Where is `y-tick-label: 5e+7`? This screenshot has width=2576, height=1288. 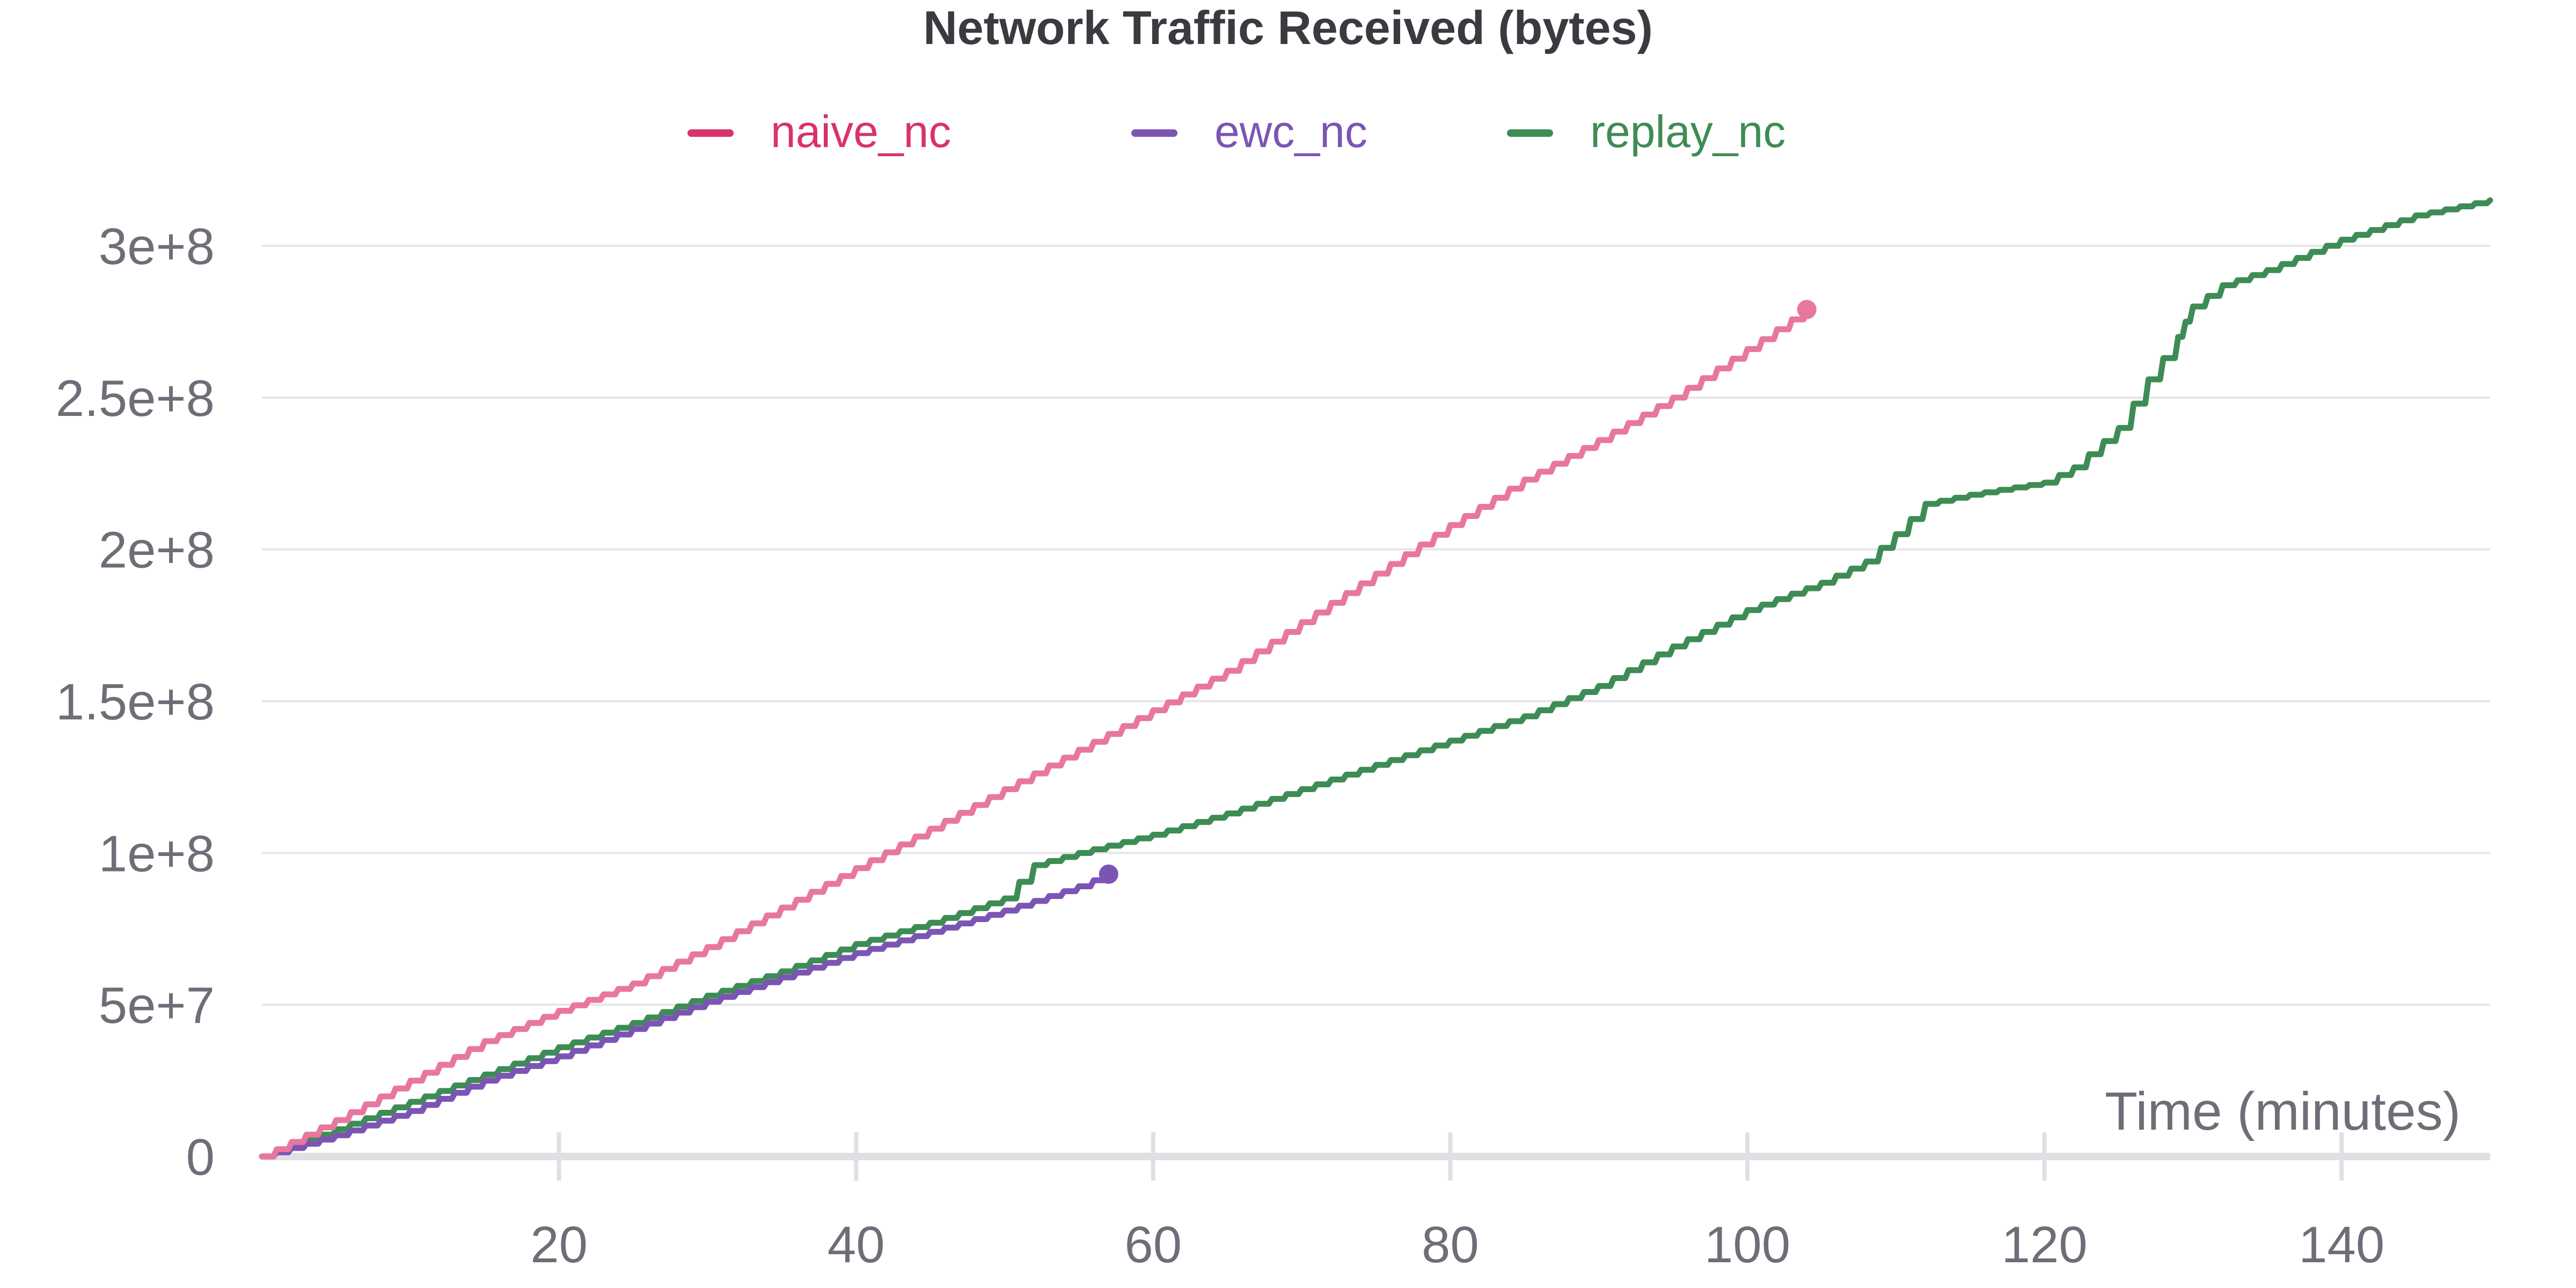
y-tick-label: 5e+7 is located at coordinates (157, 1005).